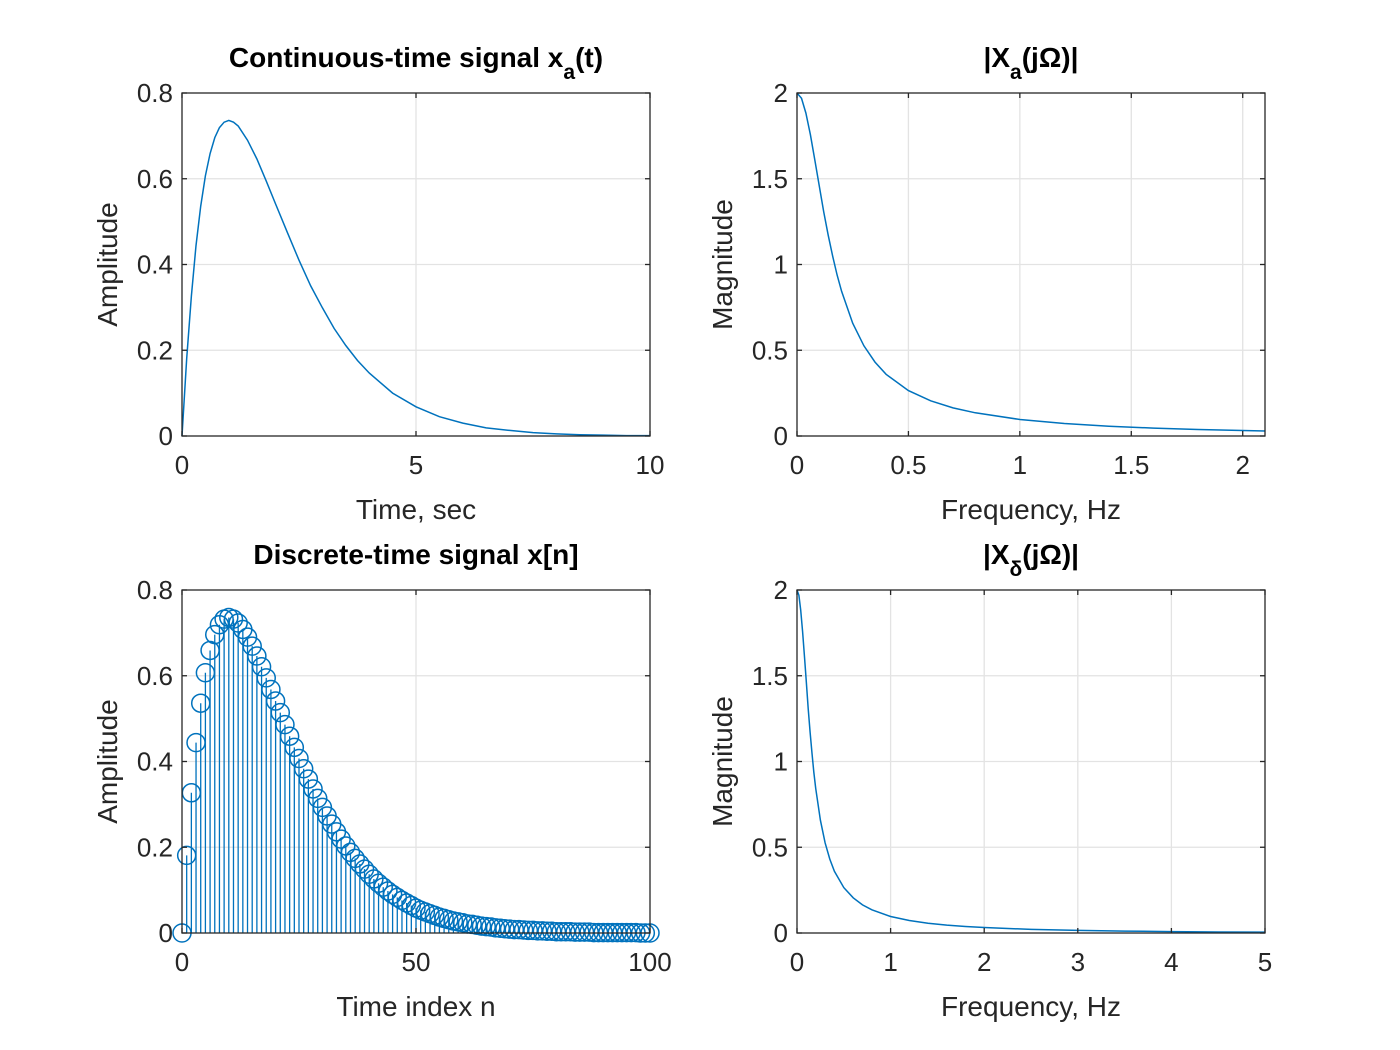 This screenshot has height=1050, width=1400. I want to click on axes-title: Continuous-time signal xa(t), so click(416, 63).